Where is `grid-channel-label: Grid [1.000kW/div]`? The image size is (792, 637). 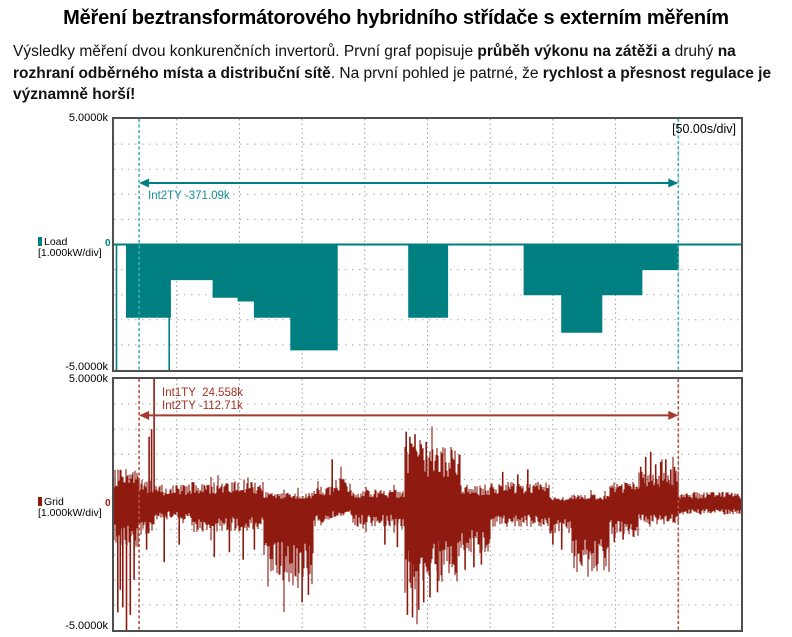 grid-channel-label: Grid [1.000kW/div] is located at coordinates (70, 508).